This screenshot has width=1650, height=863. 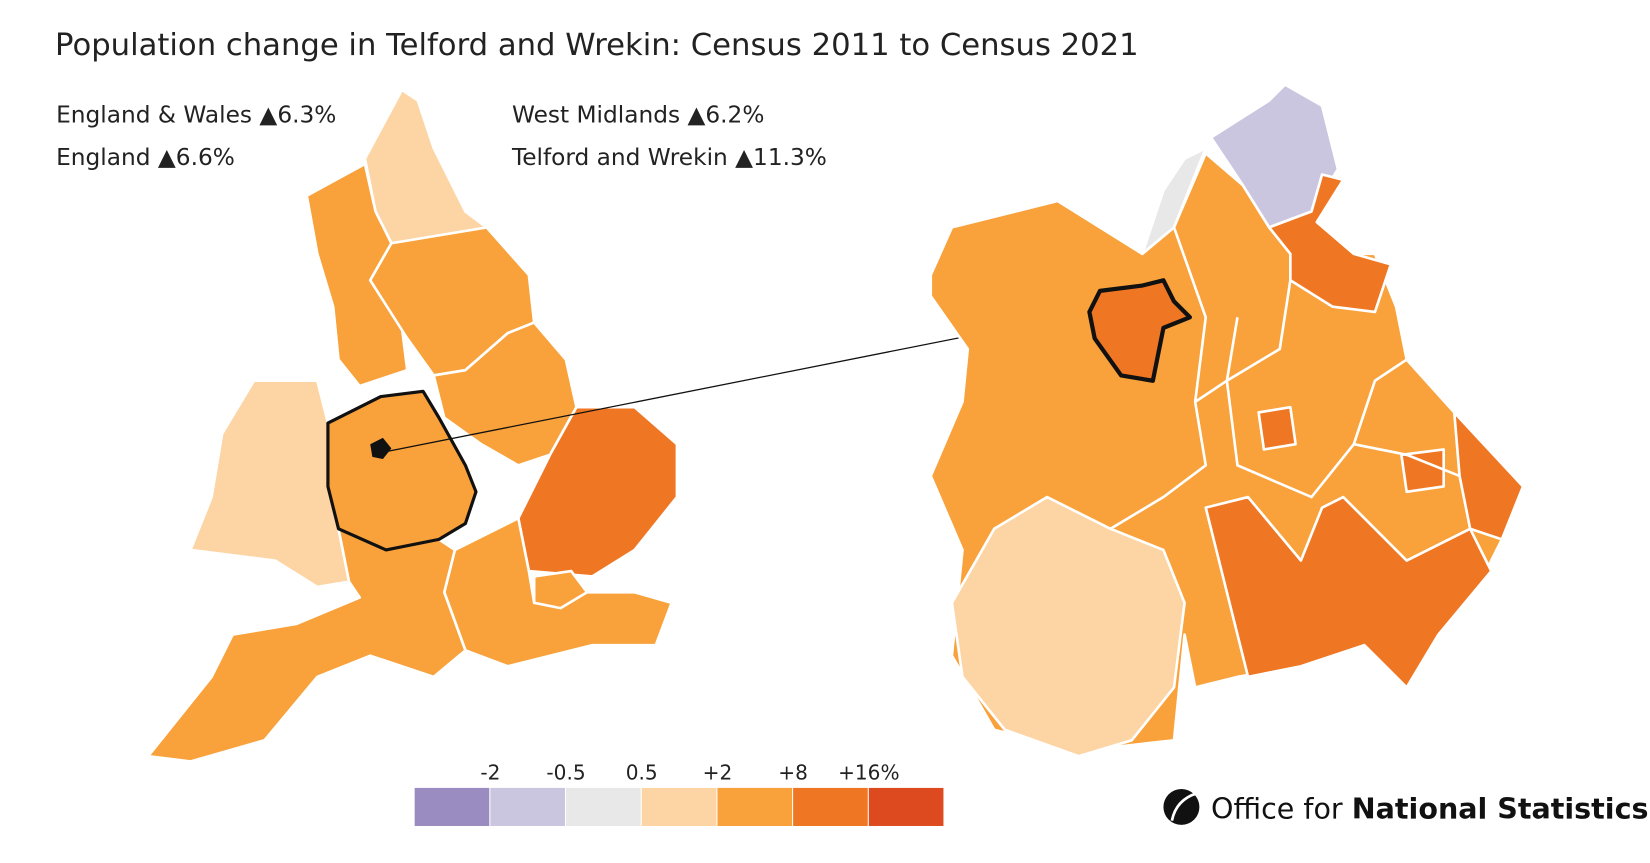 I want to click on logo-text: Office for National Statistics, so click(x=1429, y=809).